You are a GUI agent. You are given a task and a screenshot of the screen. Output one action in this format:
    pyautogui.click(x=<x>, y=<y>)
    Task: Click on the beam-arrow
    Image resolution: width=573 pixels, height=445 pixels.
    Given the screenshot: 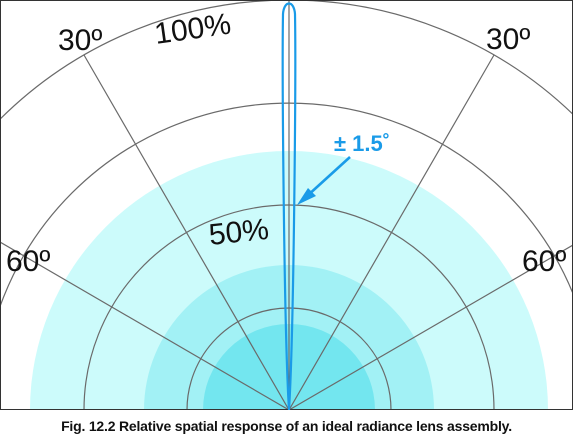 What is the action you would take?
    pyautogui.click(x=324, y=180)
    